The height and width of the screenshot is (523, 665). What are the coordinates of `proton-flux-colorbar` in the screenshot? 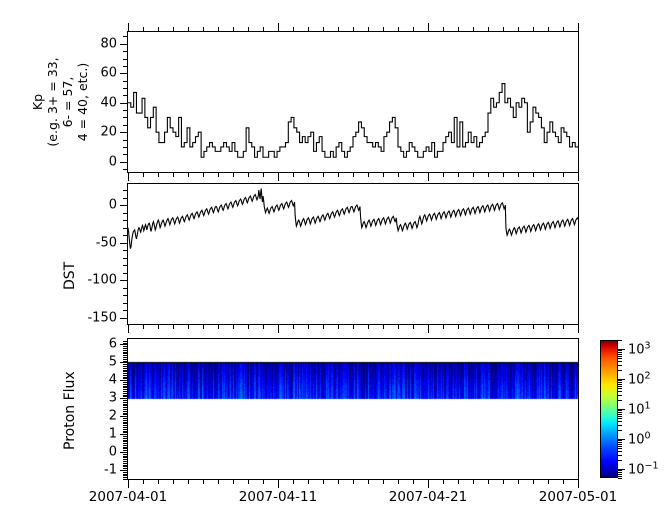 It's located at (609, 409).